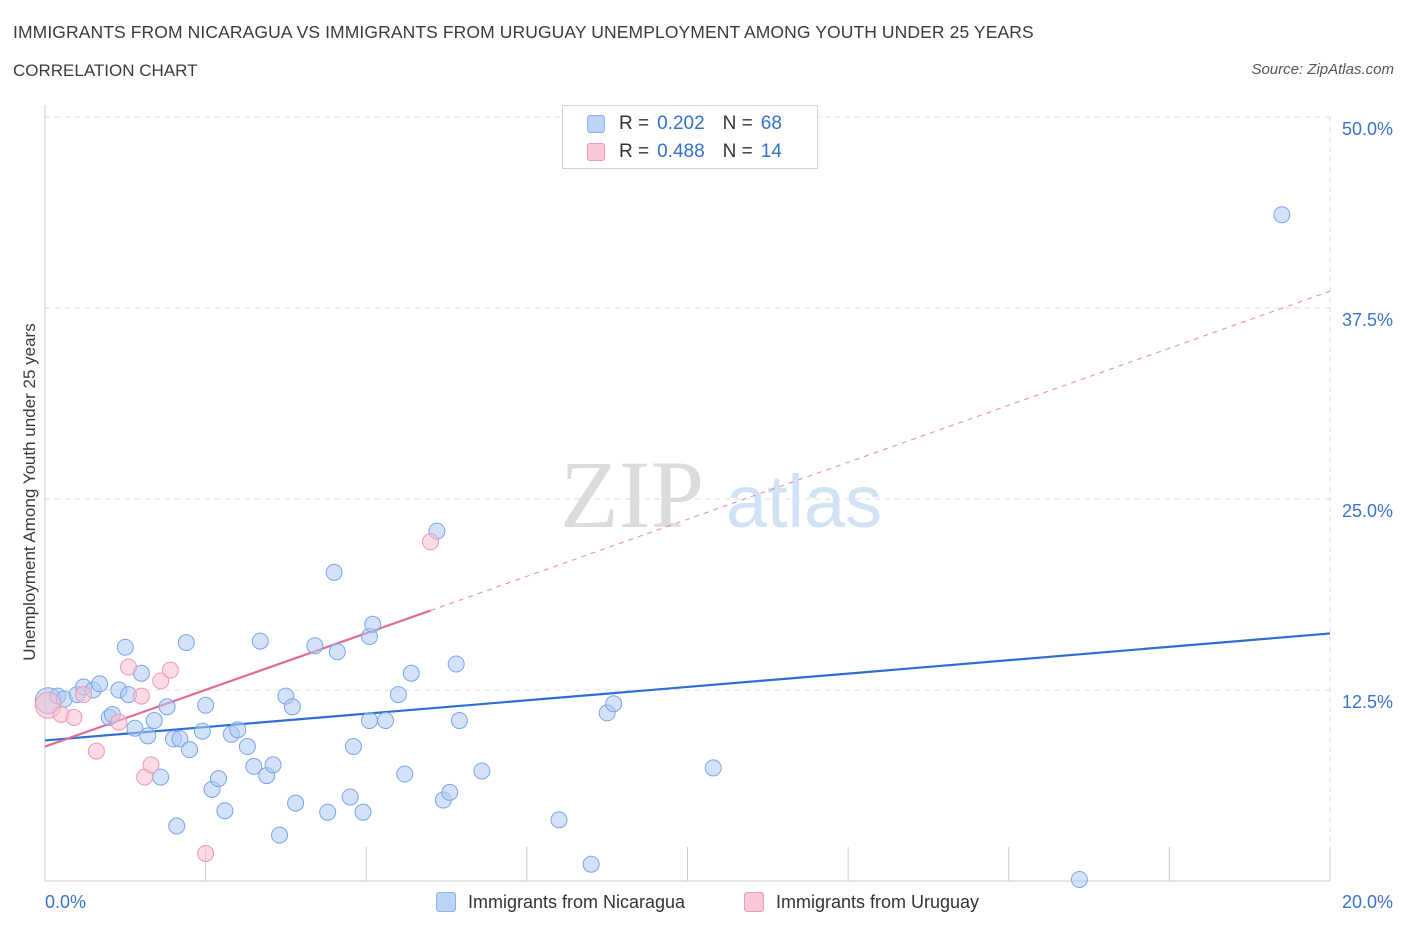  I want to click on legend-swatch-nicaragua, so click(446, 902).